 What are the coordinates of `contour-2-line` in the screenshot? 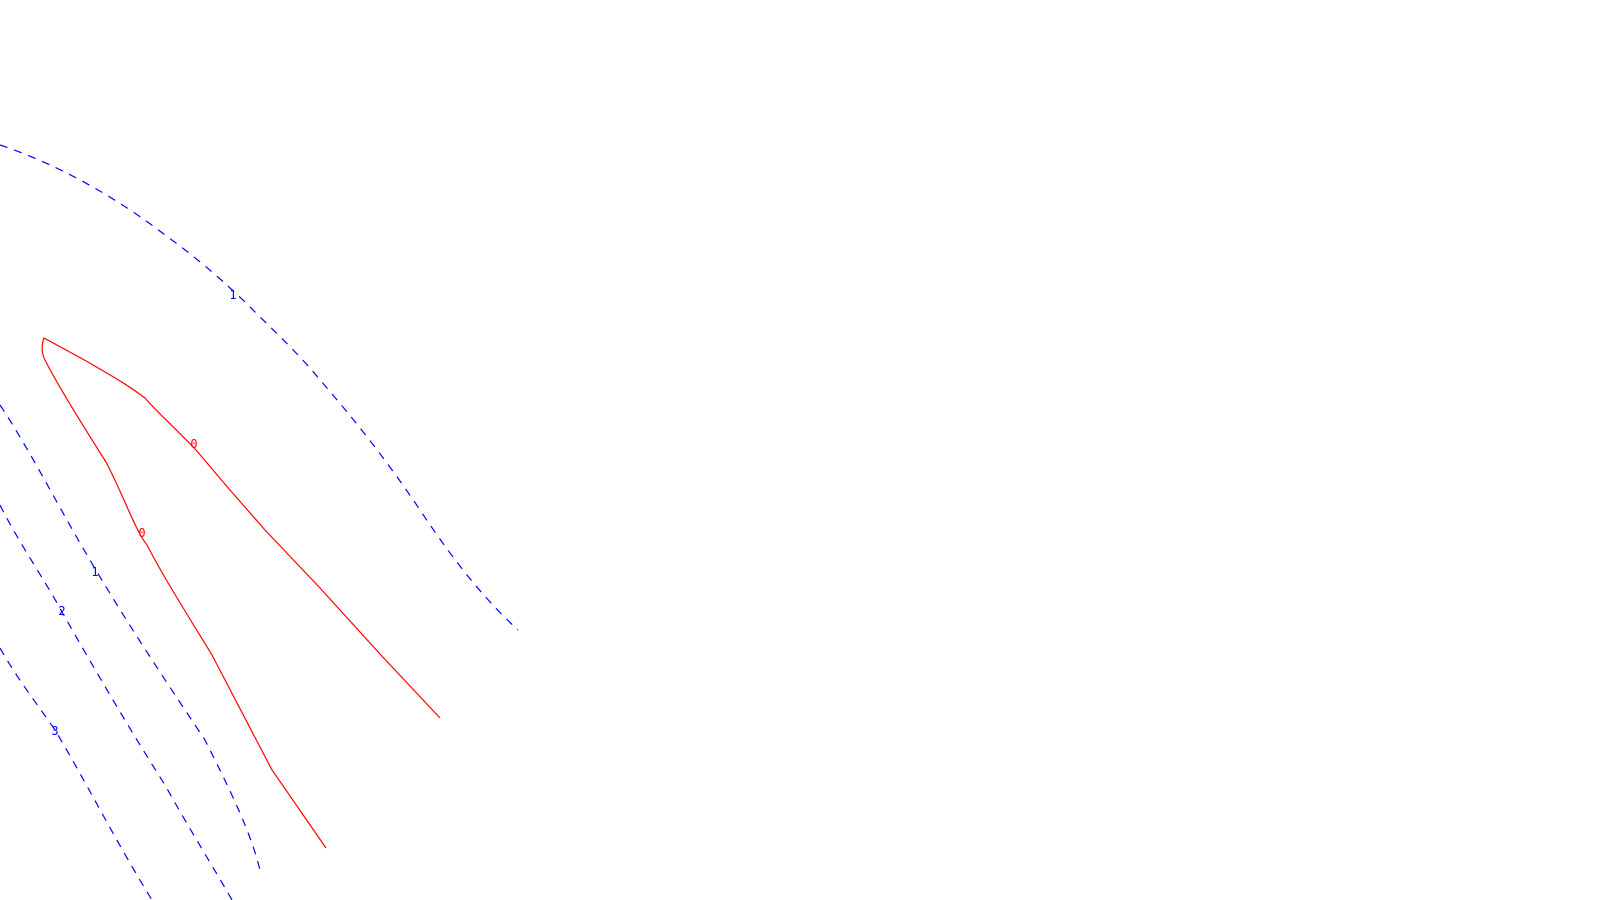 It's located at (116, 702).